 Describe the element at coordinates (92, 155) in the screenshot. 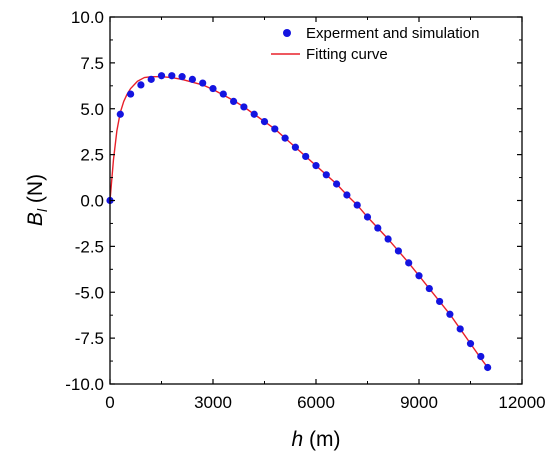

I see `y-tick-label: 2.5` at that location.